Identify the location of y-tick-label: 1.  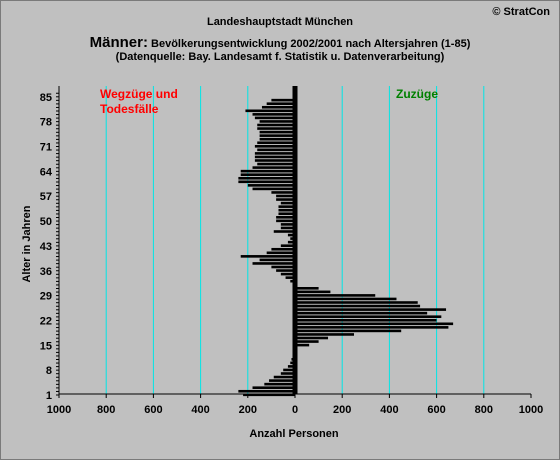
(49, 396).